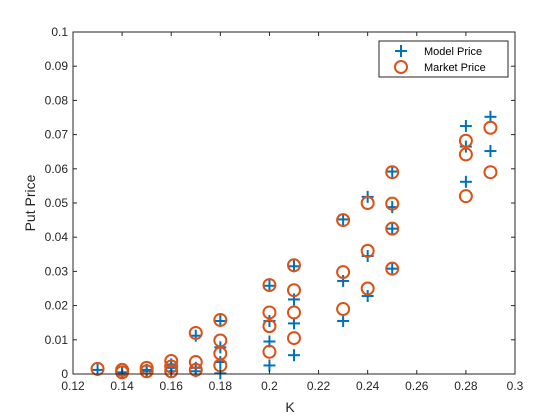  I want to click on legend-circle-icon, so click(401, 67).